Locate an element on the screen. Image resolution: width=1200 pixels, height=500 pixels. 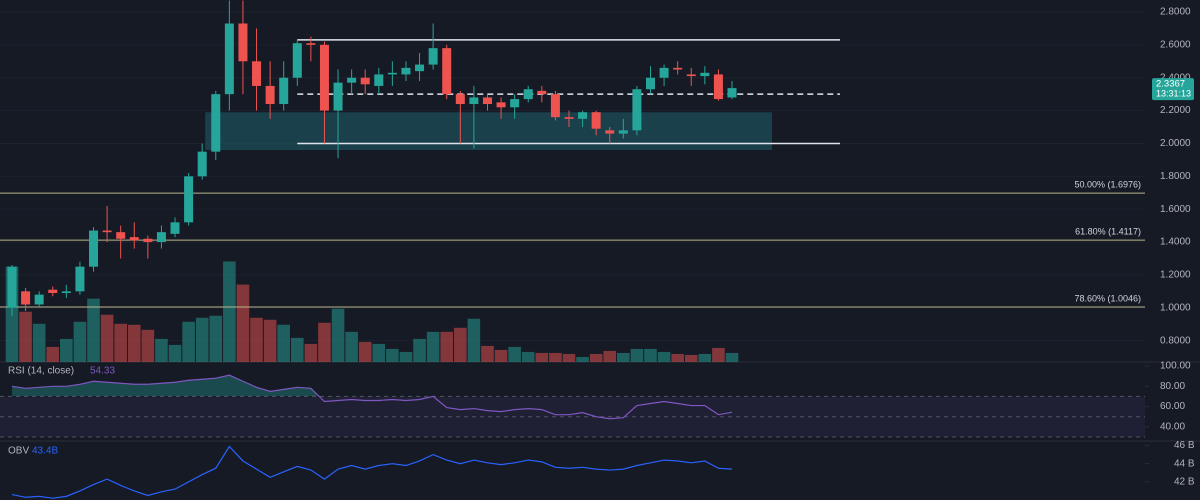
obv-tick-label: 46 B is located at coordinates (1184, 445).